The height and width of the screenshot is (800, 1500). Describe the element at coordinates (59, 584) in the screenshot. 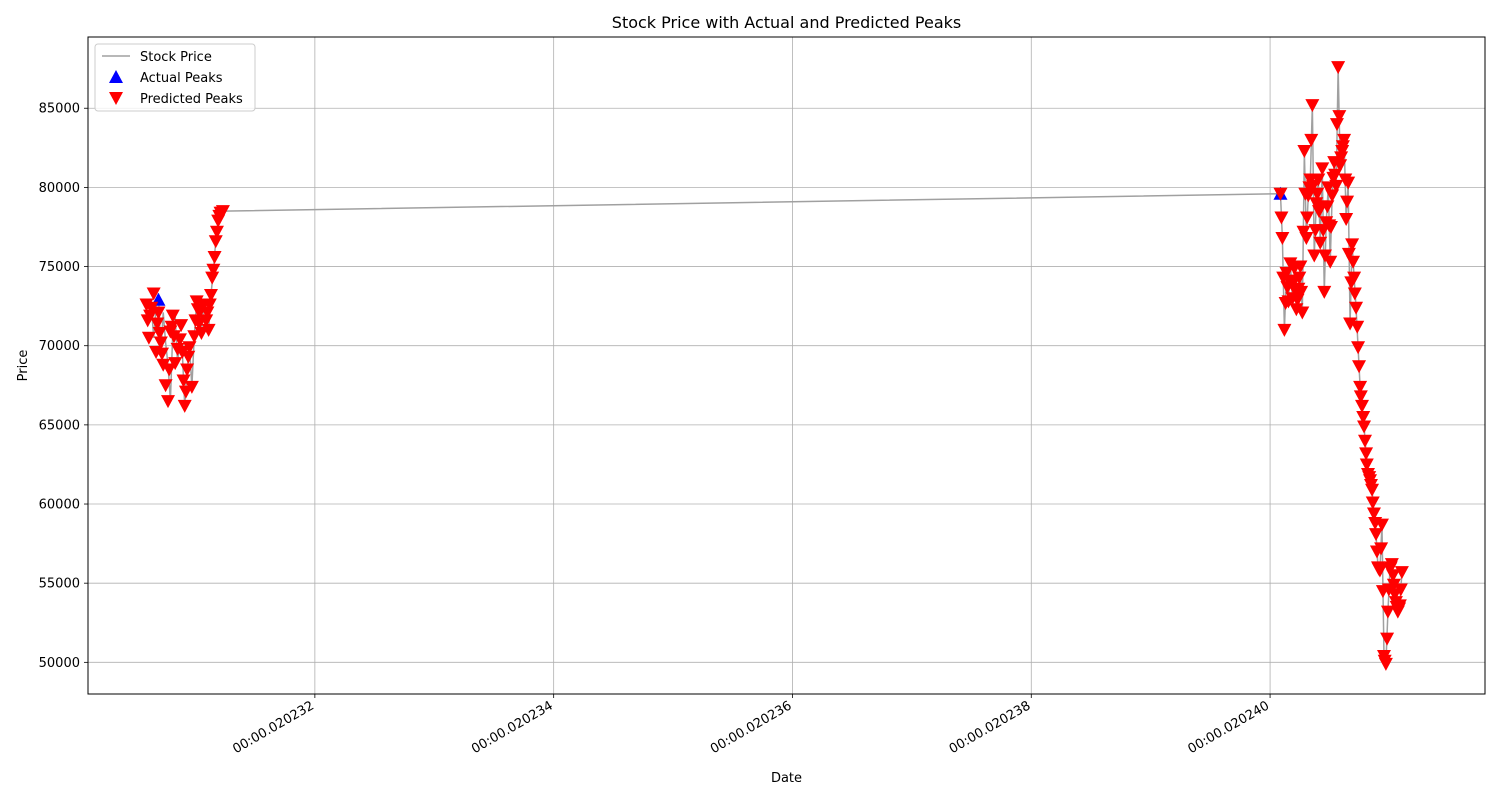

I see `y-tick-label: 55000` at that location.